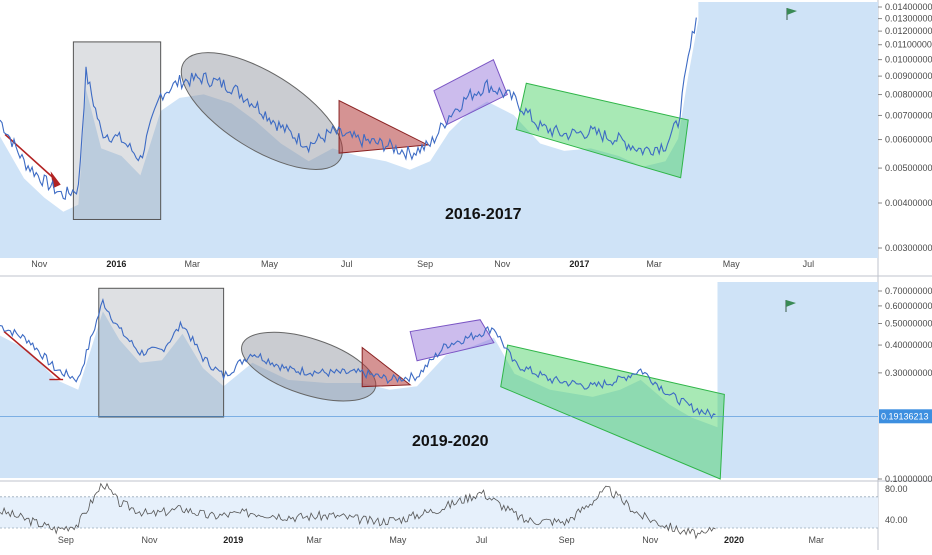 The width and height of the screenshot is (932, 555). I want to click on last-price-label: 0.19136213, so click(905, 416).